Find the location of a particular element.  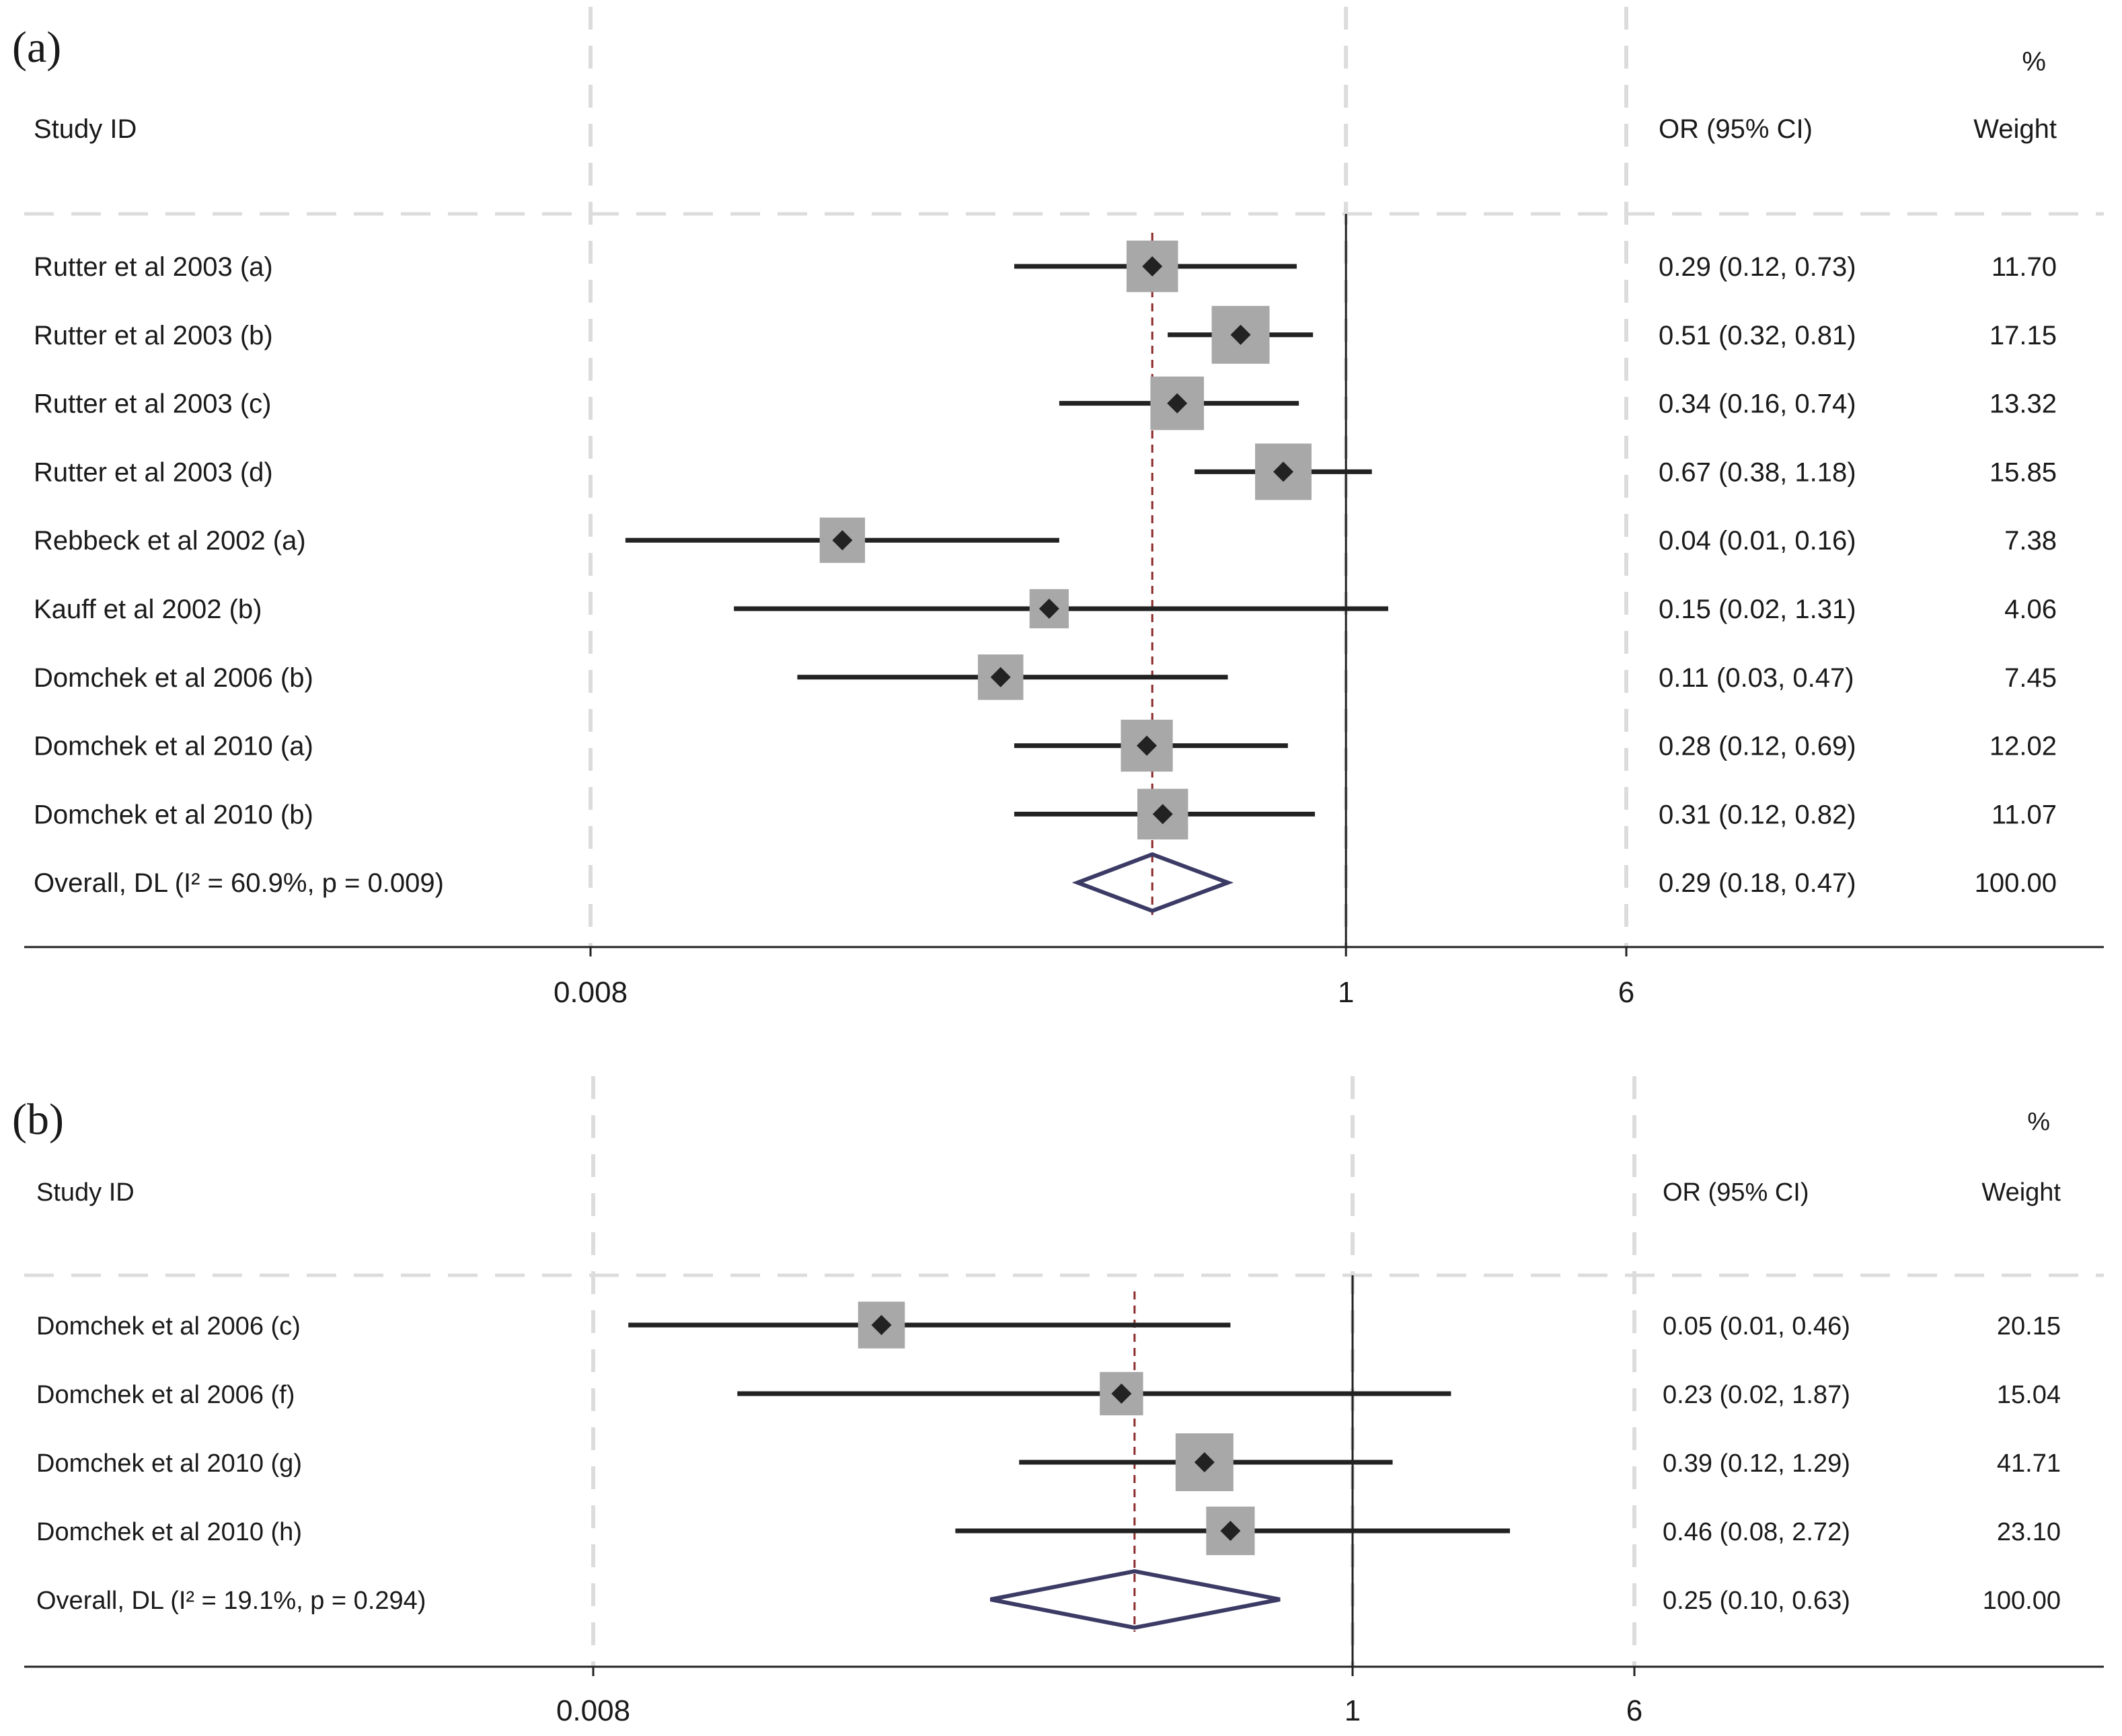

overall-or-ci: 0.25 (0.10, 0.63) is located at coordinates (1757, 1601).